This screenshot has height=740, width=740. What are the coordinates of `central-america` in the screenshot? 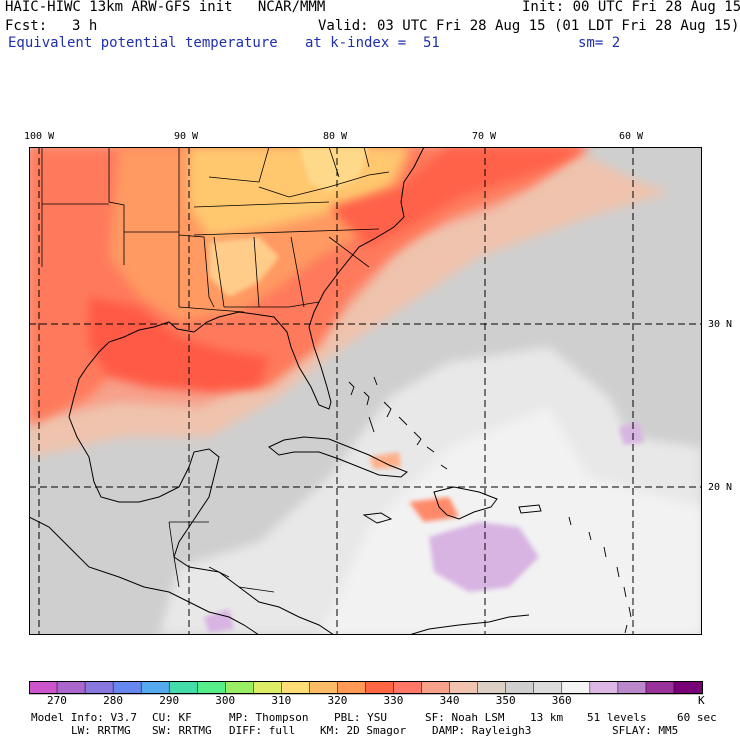 It's located at (182, 575).